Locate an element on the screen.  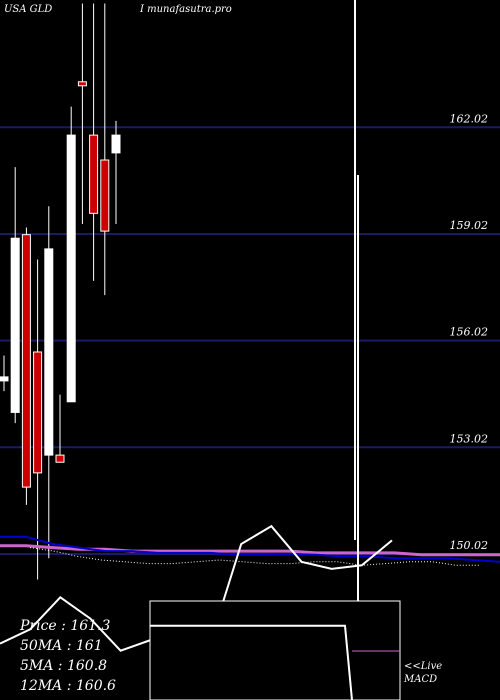
price-axis-labels: 162.02 159.02 156.02 153.02 150.02 is located at coordinates (469, 332).